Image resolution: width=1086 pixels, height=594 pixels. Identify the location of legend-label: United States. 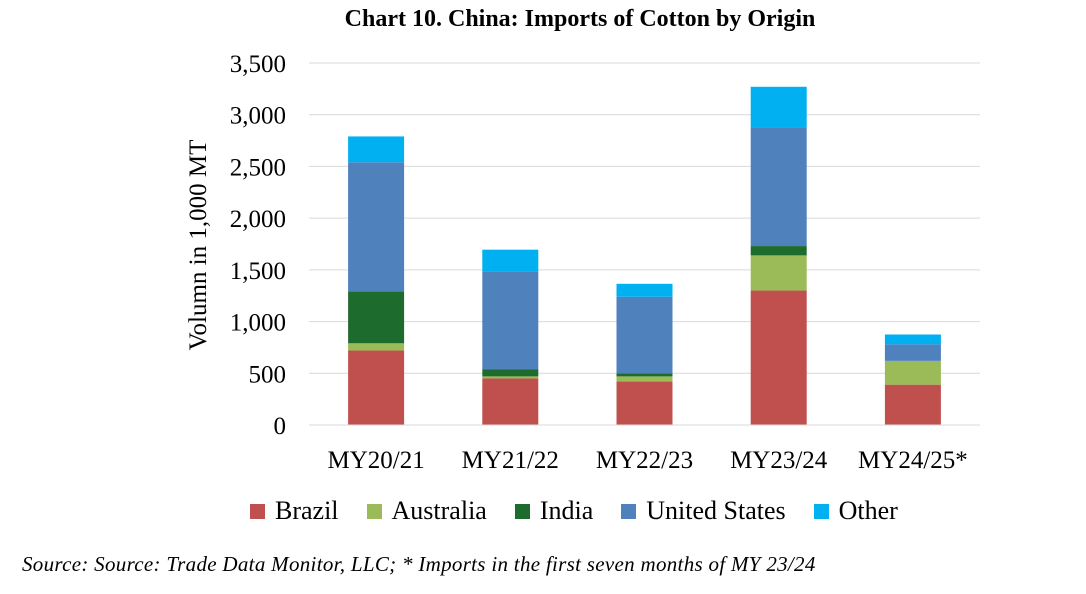
(716, 510).